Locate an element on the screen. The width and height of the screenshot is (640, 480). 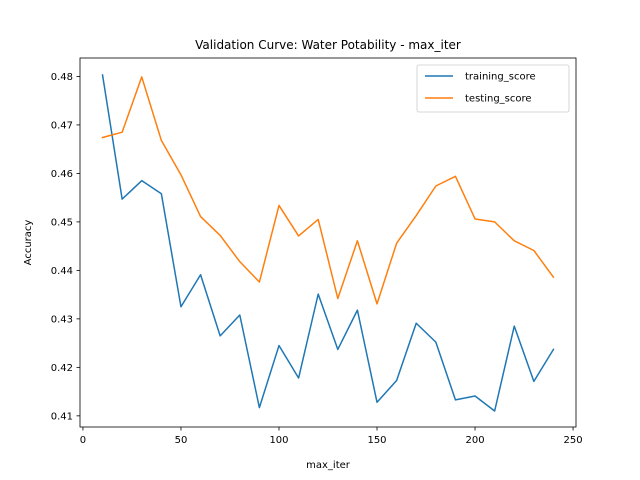
x-tick-label: 200 is located at coordinates (474, 440).